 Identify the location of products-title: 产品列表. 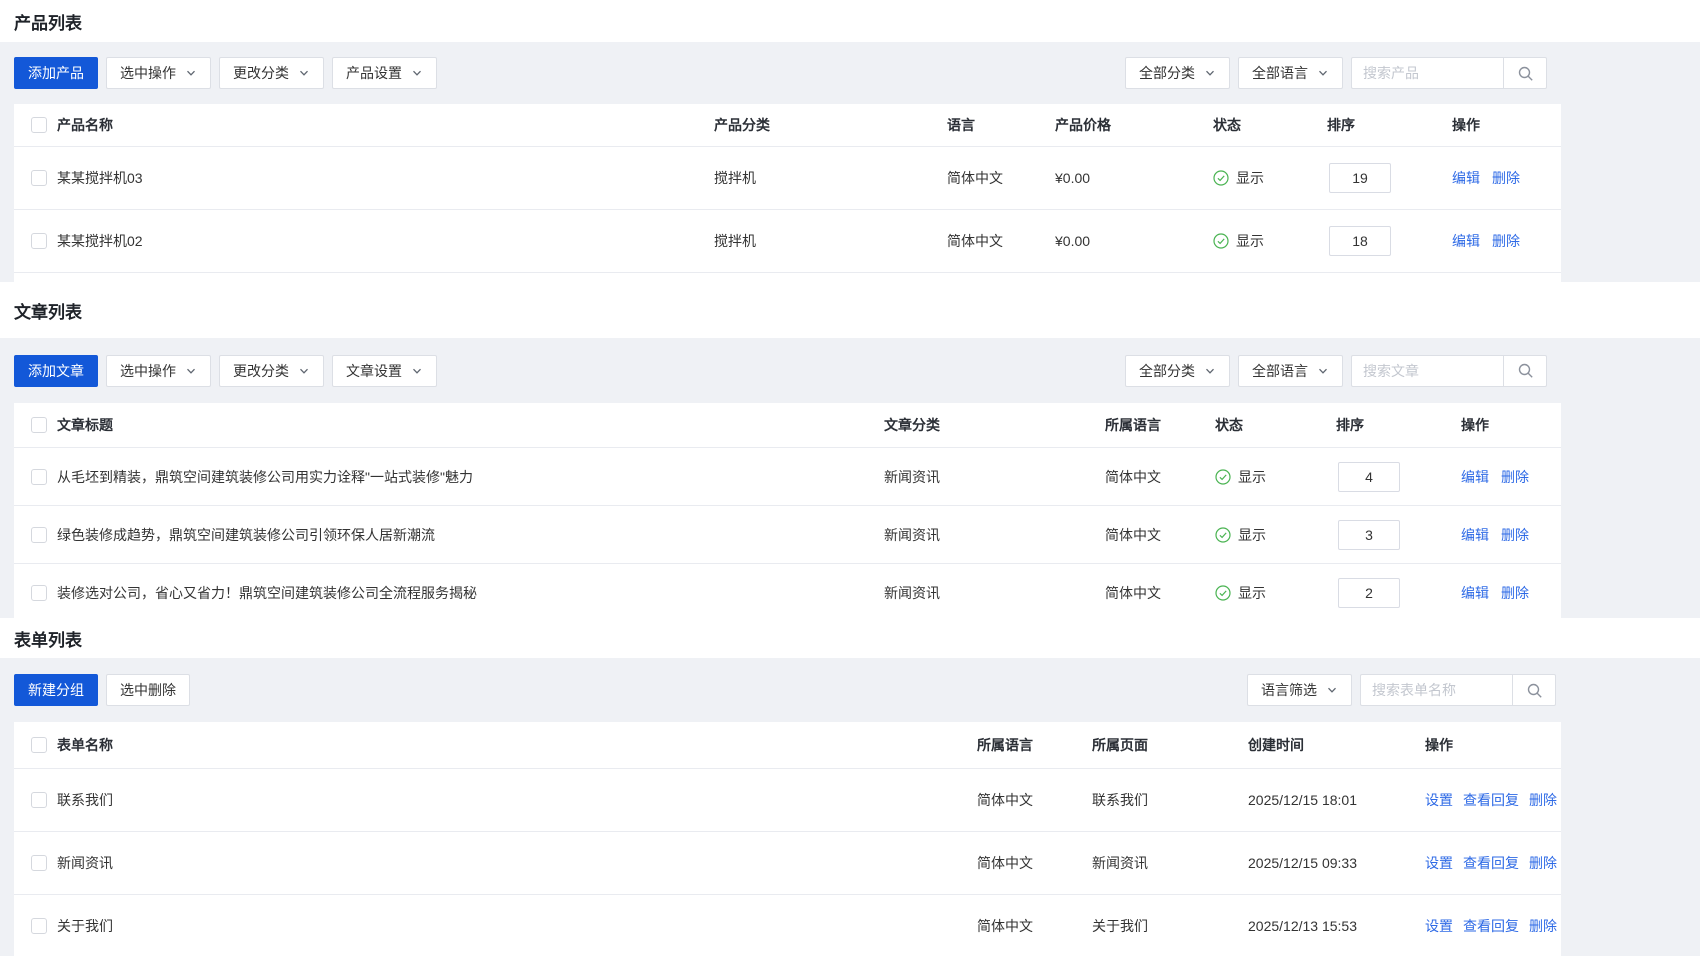
(48, 23).